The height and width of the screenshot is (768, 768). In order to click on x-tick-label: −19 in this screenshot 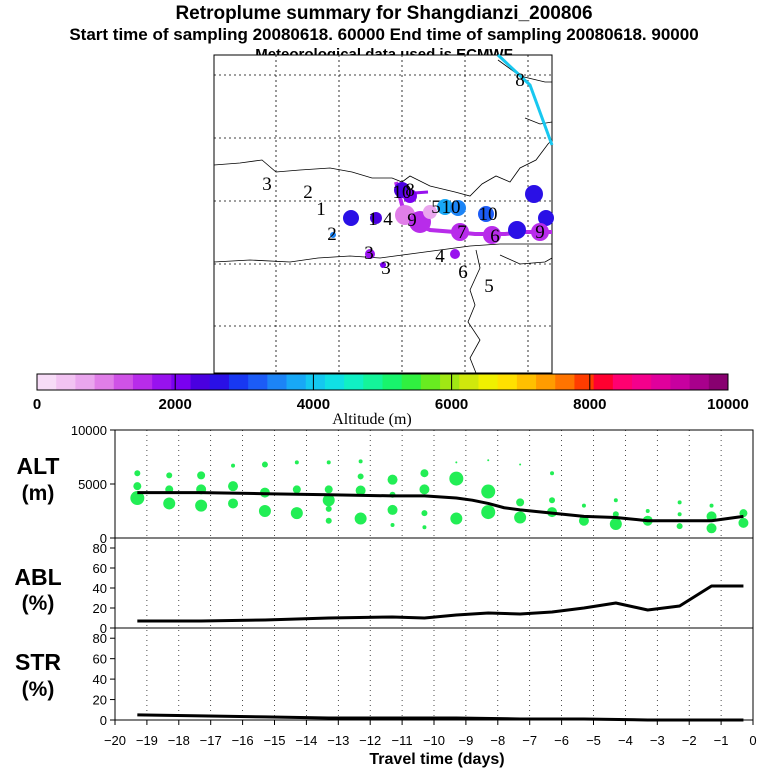, I will do `click(147, 740)`.